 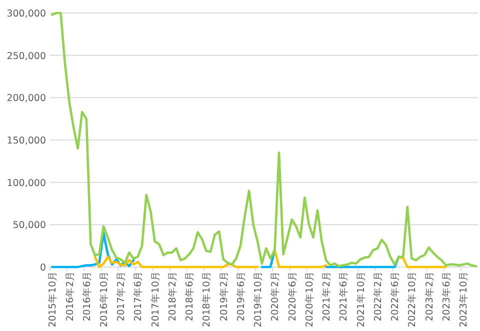 What do you see at coordinates (206, 299) in the screenshot?
I see `x-tick-label: 2018年10月` at bounding box center [206, 299].